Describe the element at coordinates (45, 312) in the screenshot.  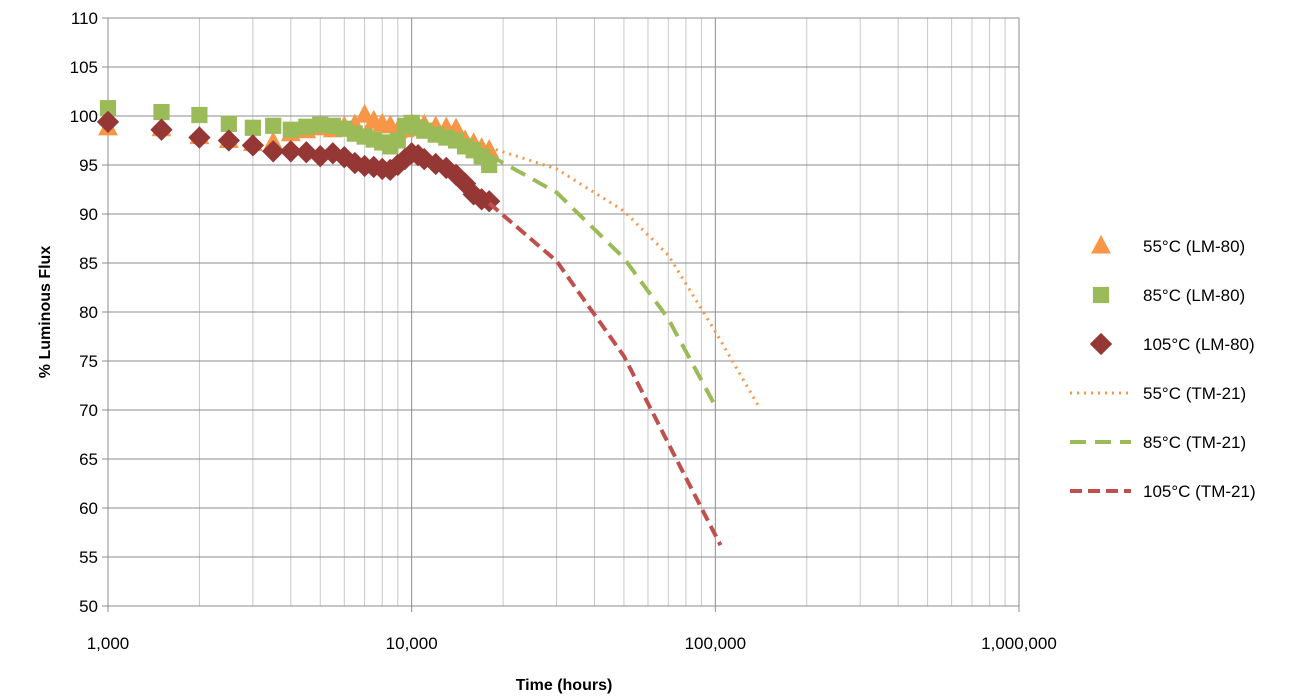
I see `y-axis-title: % Luminous Flux` at that location.